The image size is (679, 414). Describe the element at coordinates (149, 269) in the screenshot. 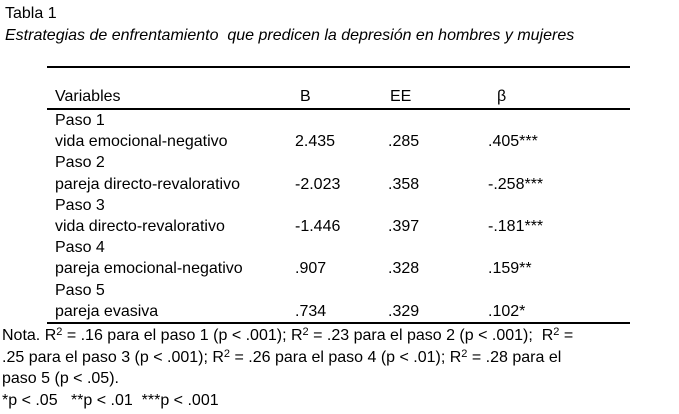

I see `variable-name: pareja emocional-negativo` at that location.